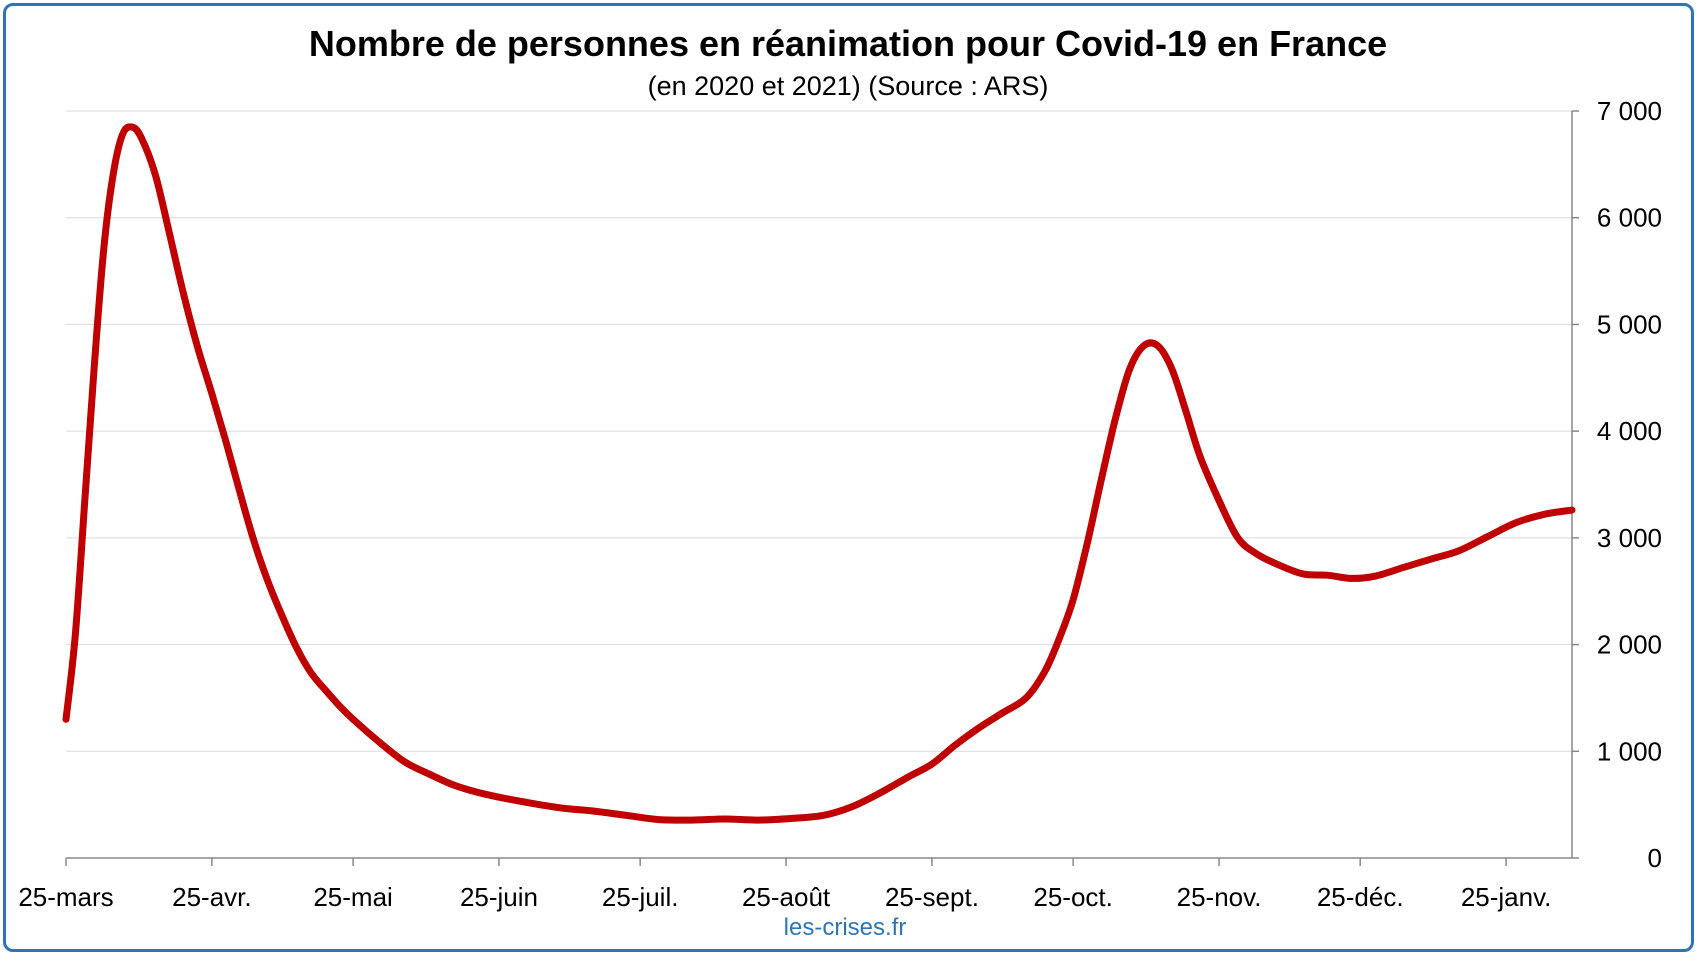 The image size is (1697, 955). I want to click on y-tick-label-3: 3 000, so click(1629, 538).